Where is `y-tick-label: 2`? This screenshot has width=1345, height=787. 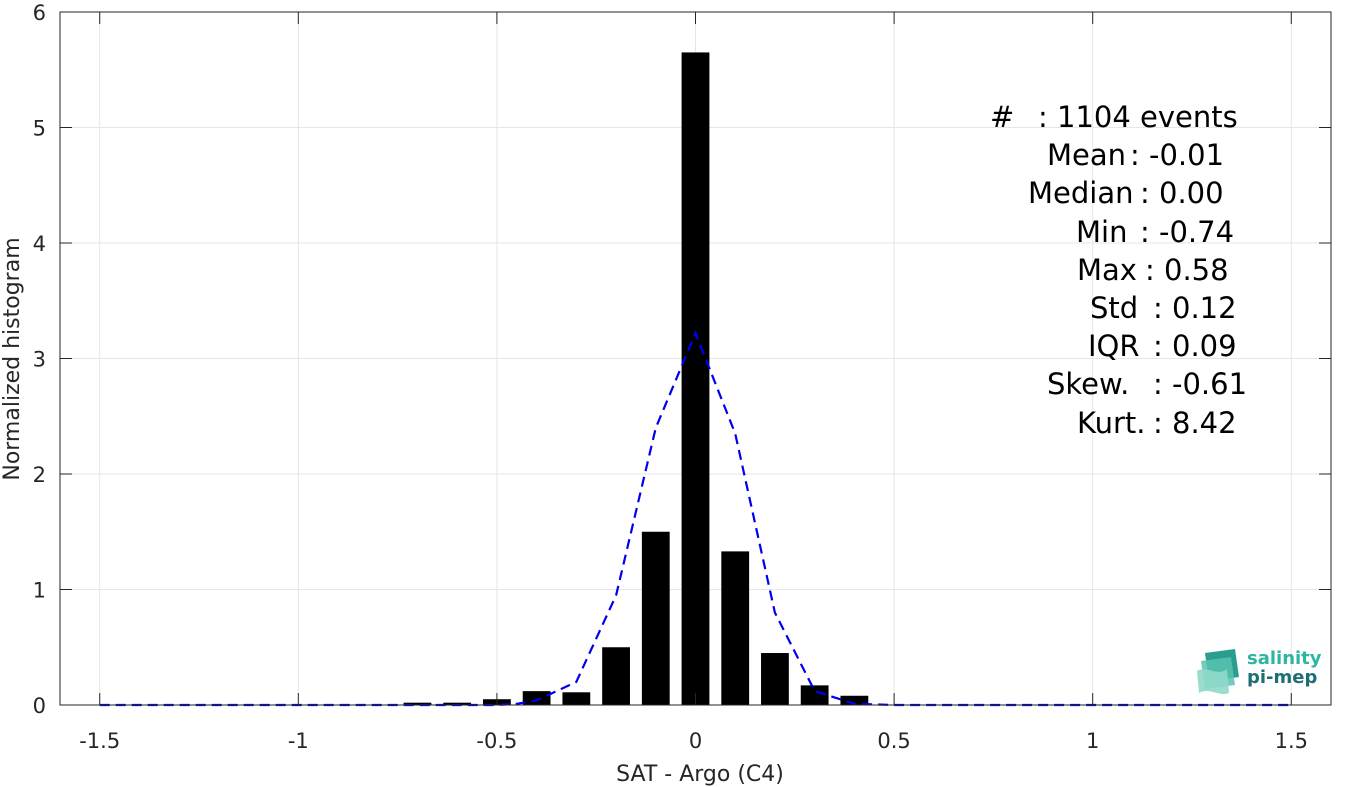
y-tick-label: 2 is located at coordinates (39, 475).